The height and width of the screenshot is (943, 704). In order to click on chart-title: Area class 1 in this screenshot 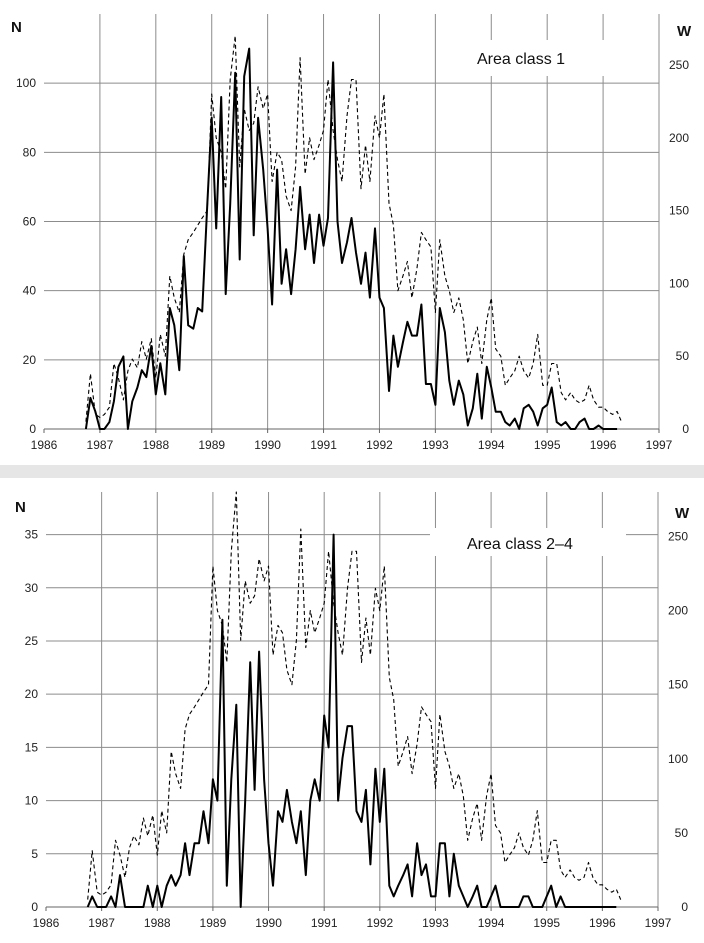, I will do `click(521, 59)`.